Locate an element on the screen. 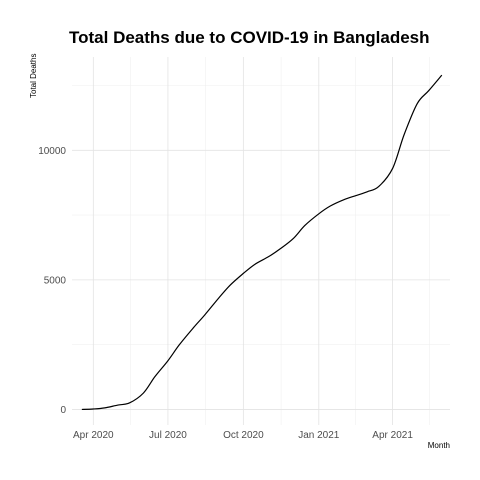  x-axis-title: Month is located at coordinates (439, 445).